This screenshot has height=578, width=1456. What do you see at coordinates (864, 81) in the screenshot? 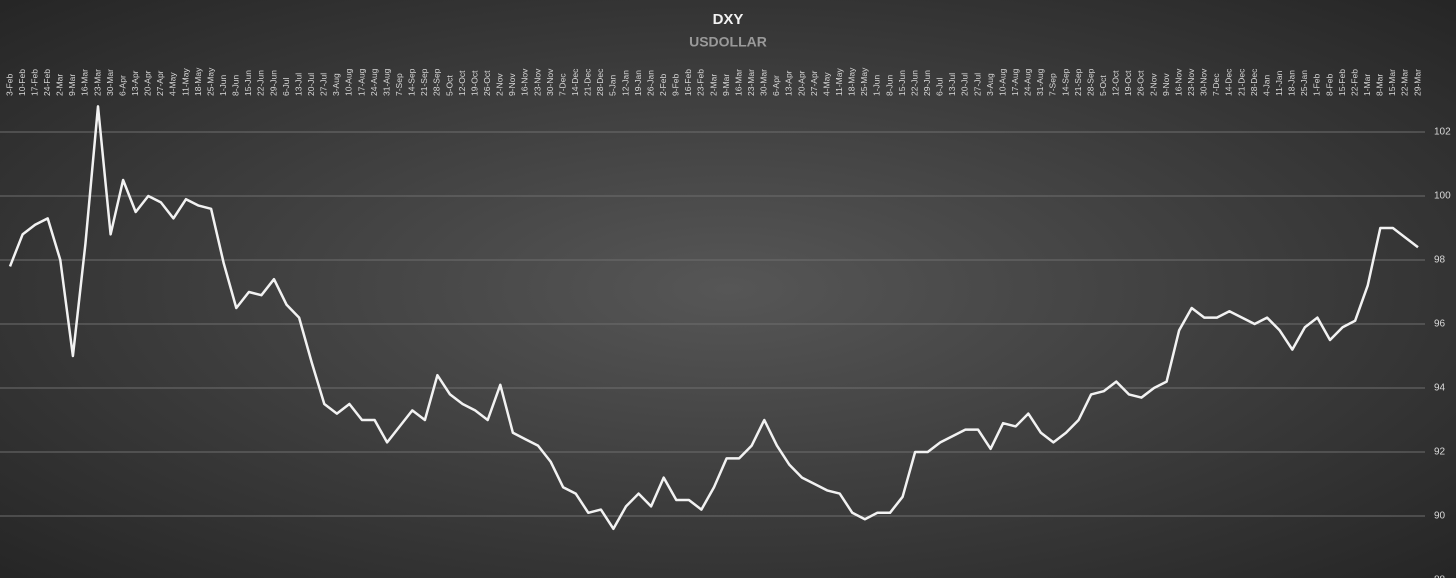
I see `x-tick-label: 25-May` at bounding box center [864, 81].